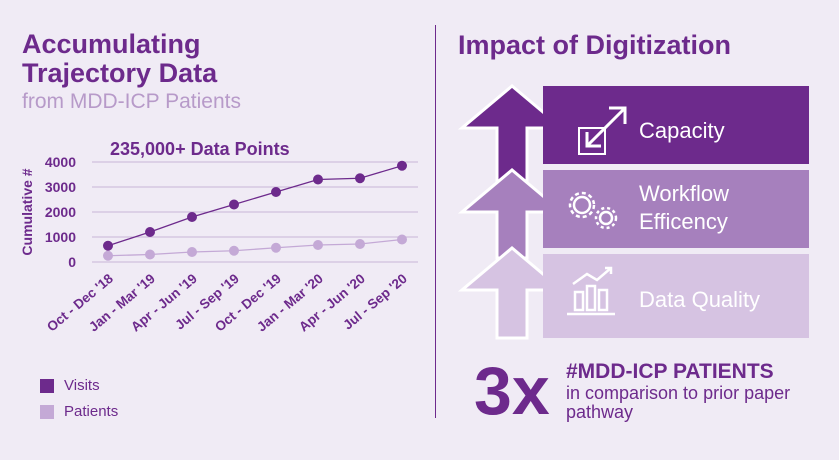 The image size is (839, 460). What do you see at coordinates (131, 101) in the screenshot?
I see `chart-subtitle: from MDD-ICP Patients` at bounding box center [131, 101].